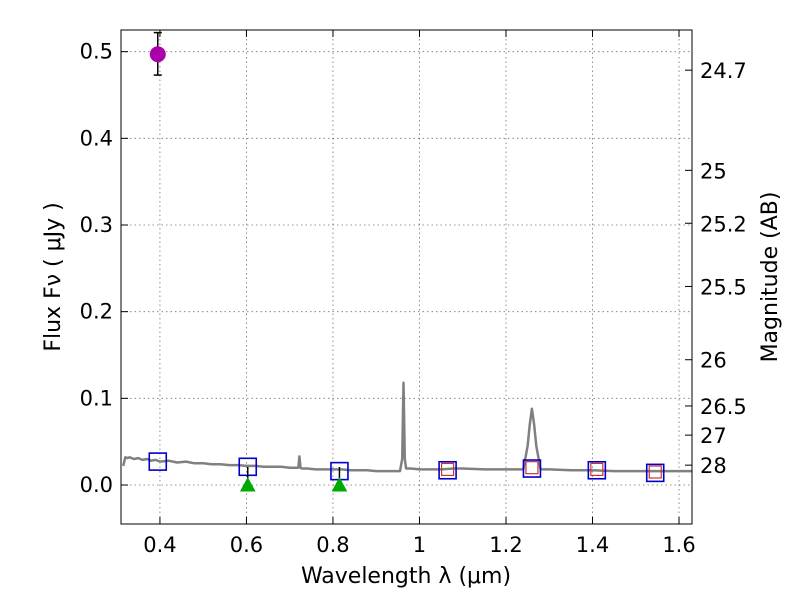 This screenshot has width=800, height=600. Describe the element at coordinates (96, 398) in the screenshot. I see `y-tick-label: 0.1` at that location.